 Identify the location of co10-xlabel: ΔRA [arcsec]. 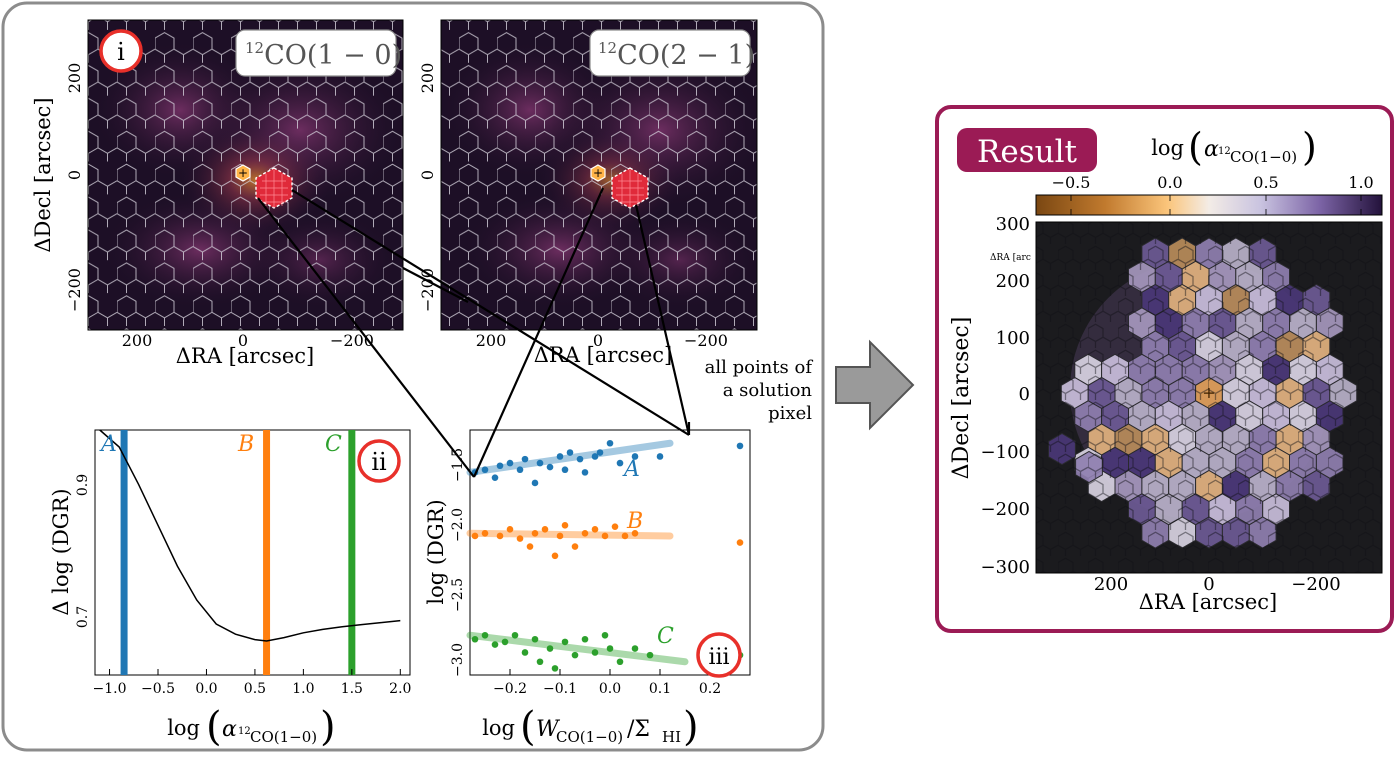
(245, 356).